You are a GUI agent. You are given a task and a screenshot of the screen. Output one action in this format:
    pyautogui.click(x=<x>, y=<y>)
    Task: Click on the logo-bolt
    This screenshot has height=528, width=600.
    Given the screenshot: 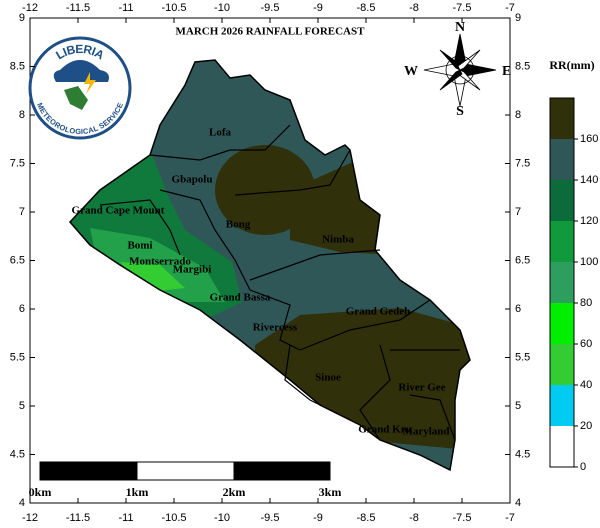 What is the action you would take?
    pyautogui.click(x=90, y=83)
    